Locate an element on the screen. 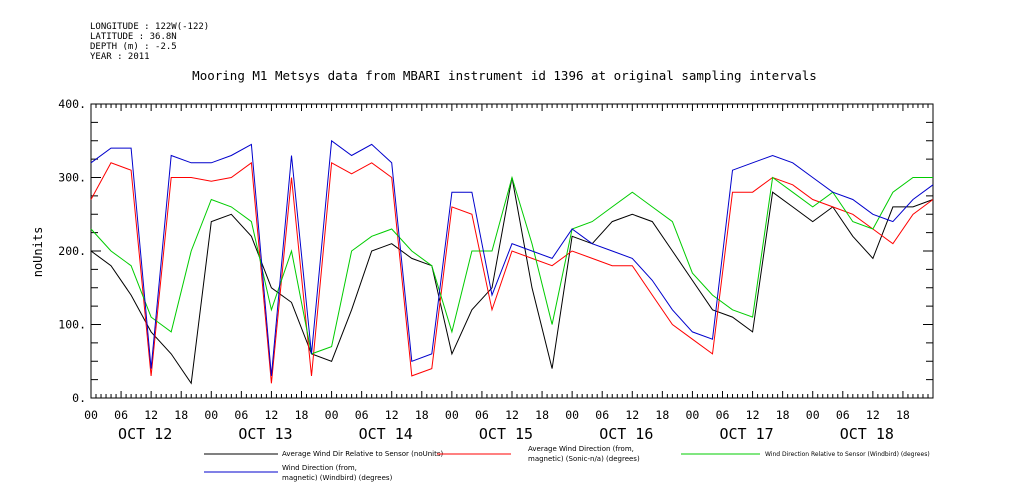 The image size is (1009, 504). legend-label-red-1: Average Wind Direction (from, is located at coordinates (581, 449).